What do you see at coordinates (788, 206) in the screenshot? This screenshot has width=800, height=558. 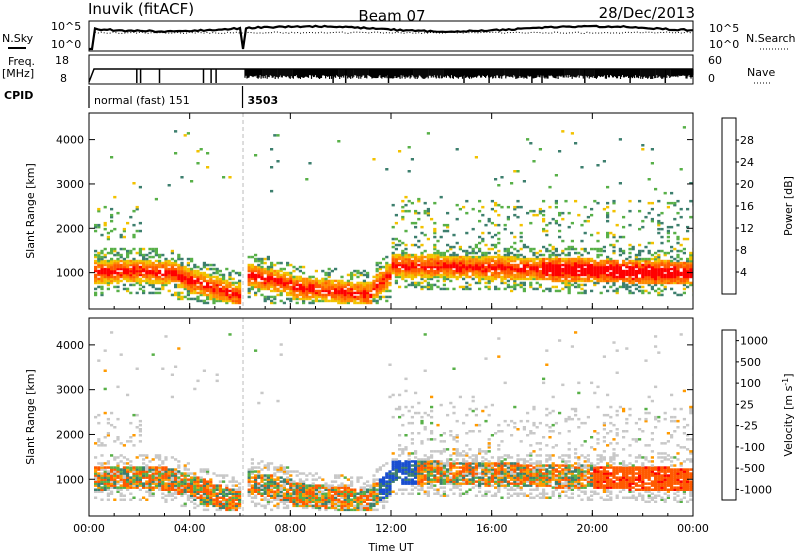 I see `colorbar-label: Power [dB]` at bounding box center [788, 206].